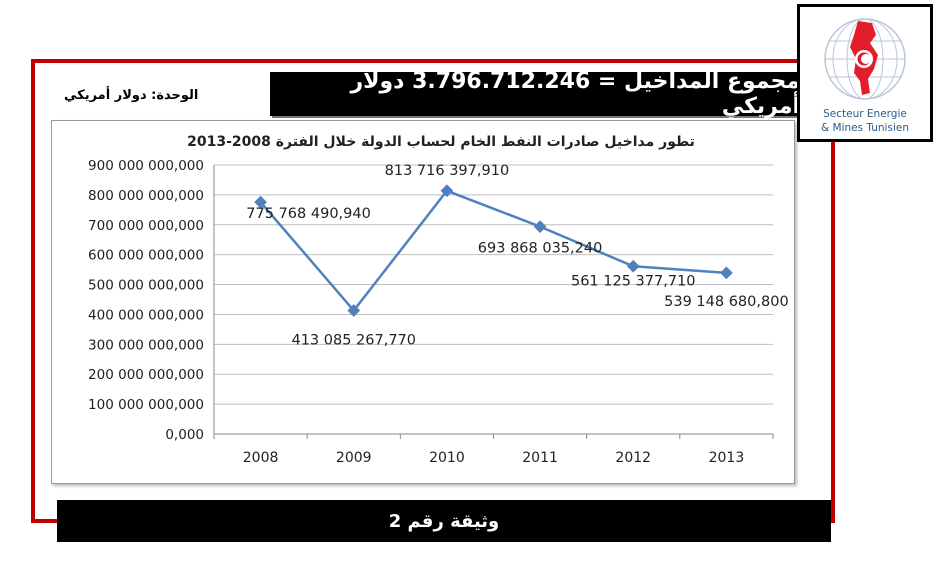  What do you see at coordinates (633, 458) in the screenshot?
I see `x-tick-label: 2012` at bounding box center [633, 458].